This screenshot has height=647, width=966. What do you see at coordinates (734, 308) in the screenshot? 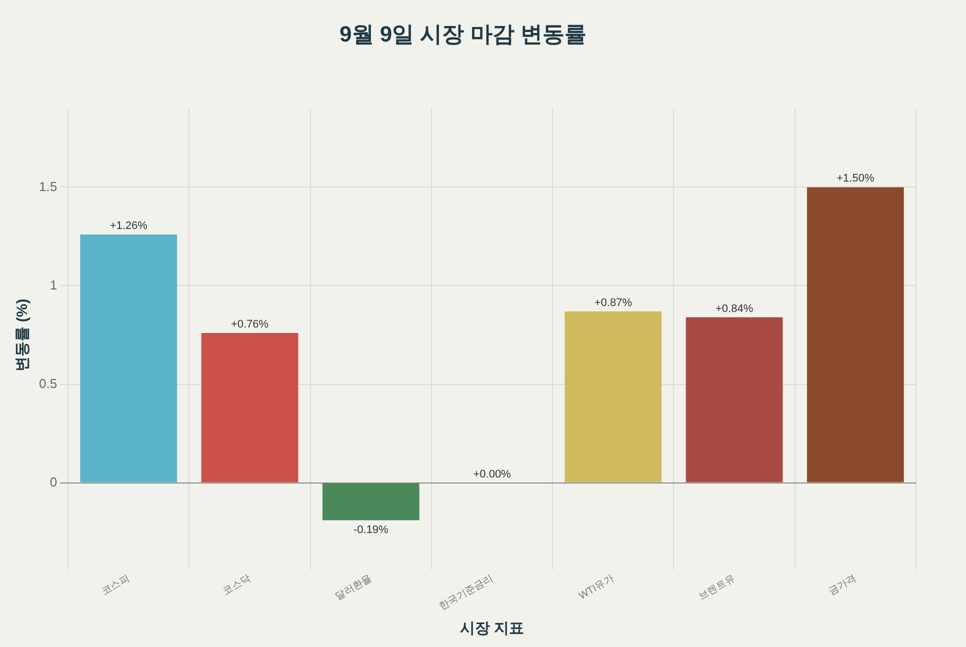
I see `data-label: +0.84%` at bounding box center [734, 308].